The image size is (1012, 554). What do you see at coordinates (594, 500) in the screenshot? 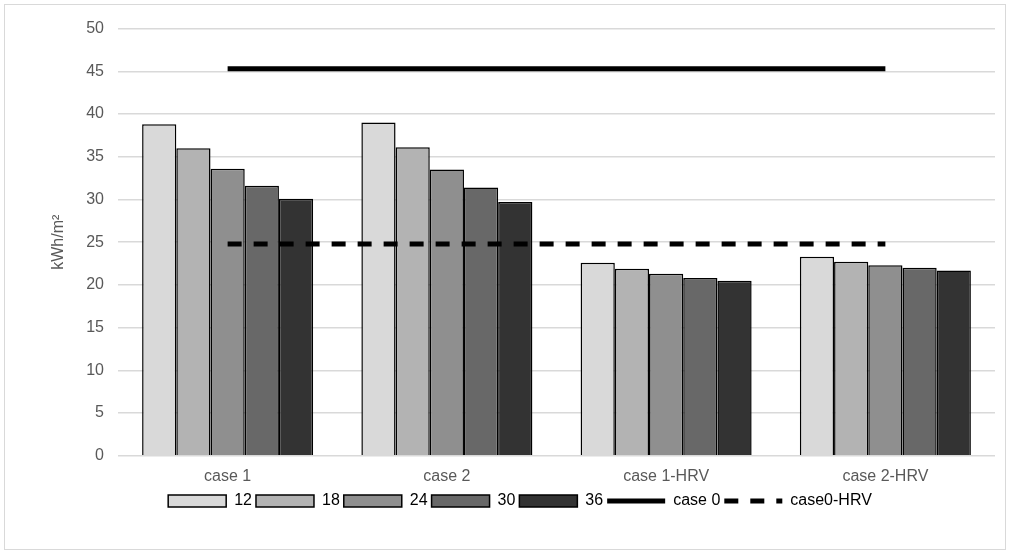
I see `legend-label: 36` at bounding box center [594, 500].